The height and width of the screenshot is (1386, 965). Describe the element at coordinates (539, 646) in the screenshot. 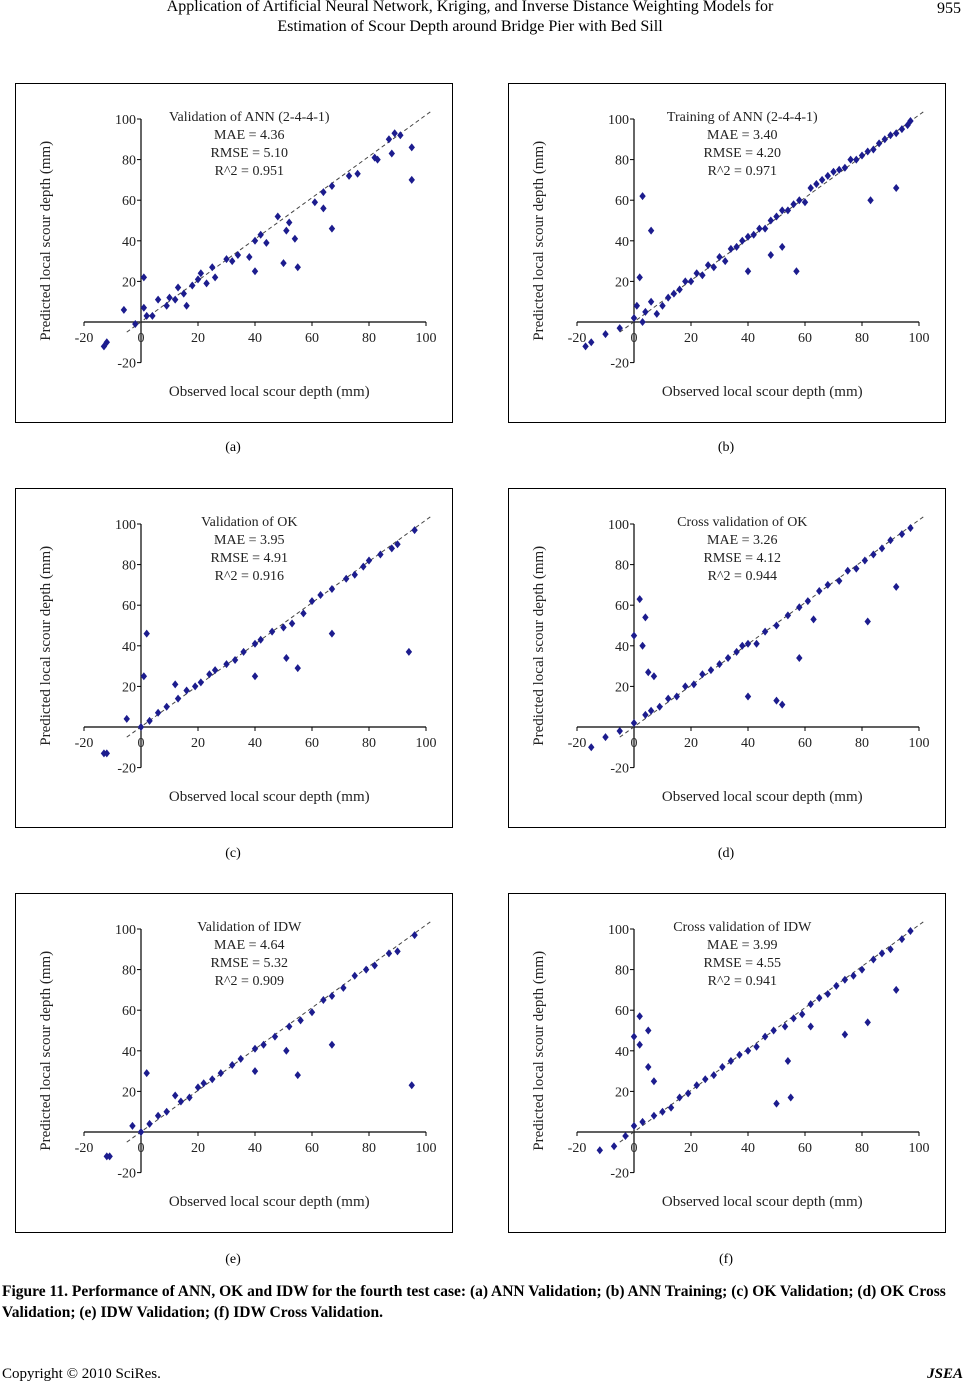

I see `y-axis-label: Predicted local scour depth (mm)` at that location.